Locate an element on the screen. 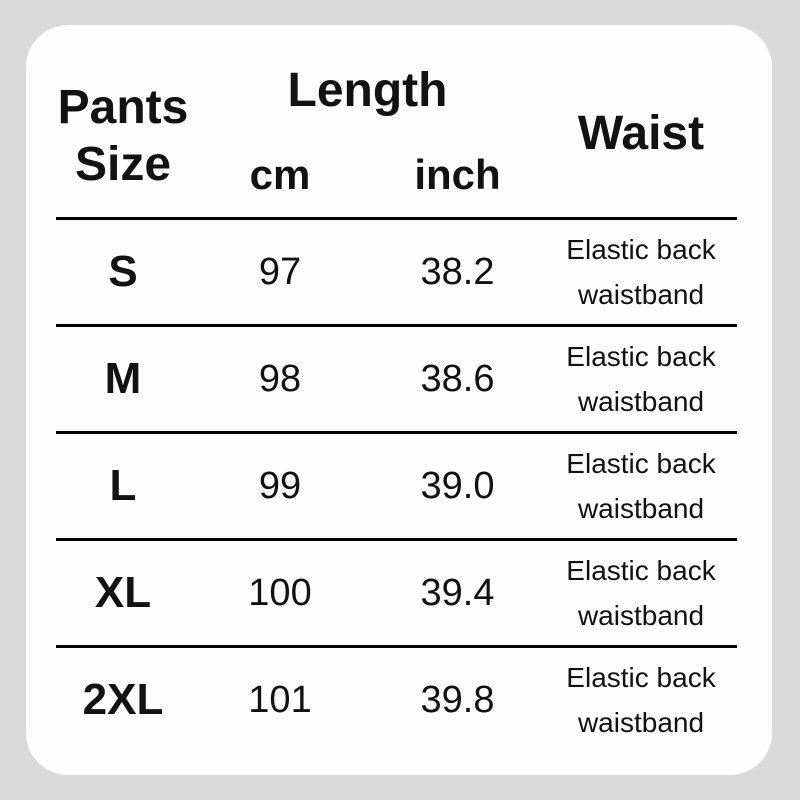 This screenshot has width=800, height=800. header-length-subrow: cm inch is located at coordinates (367, 175).